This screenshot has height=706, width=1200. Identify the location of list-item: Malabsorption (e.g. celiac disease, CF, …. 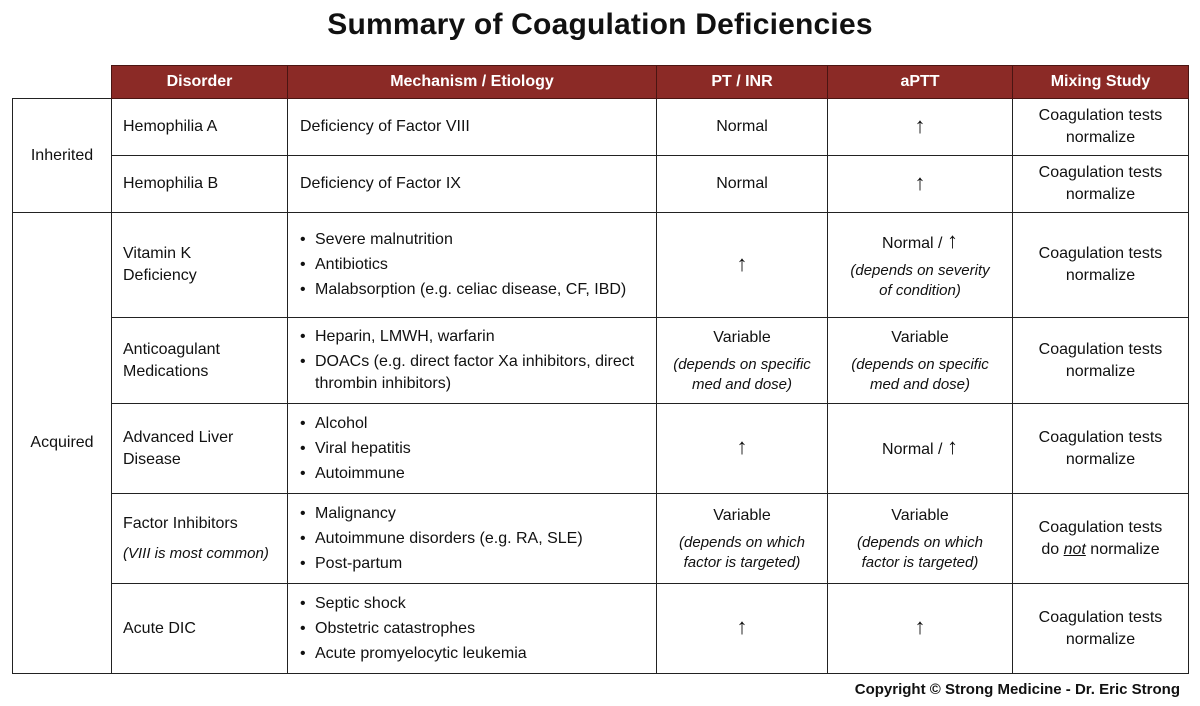
(478, 290).